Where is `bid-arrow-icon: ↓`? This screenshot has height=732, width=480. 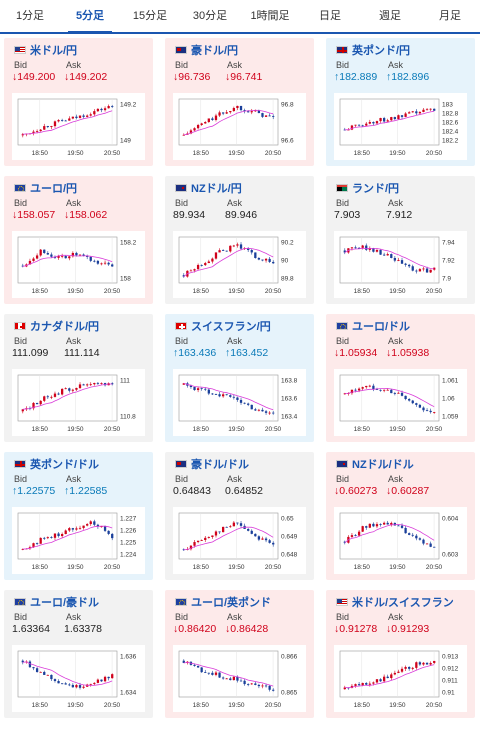 bid-arrow-icon: ↓ is located at coordinates (337, 491).